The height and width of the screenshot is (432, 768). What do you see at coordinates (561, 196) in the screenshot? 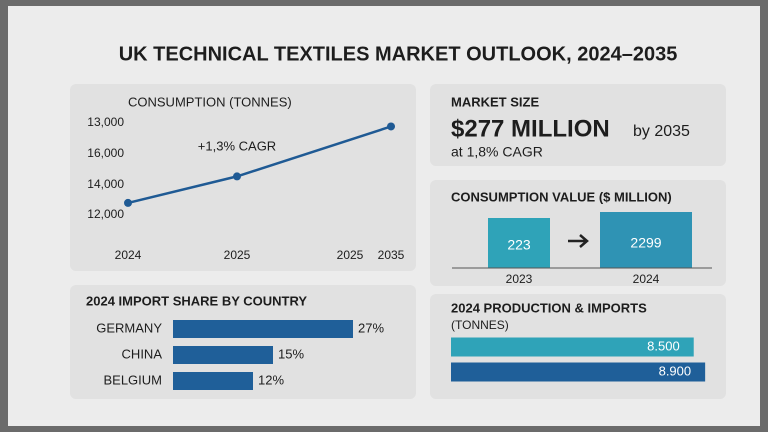
I see `consumption-value-title: CONSUMPTION VALUE ($ MILLION)` at bounding box center [561, 196].